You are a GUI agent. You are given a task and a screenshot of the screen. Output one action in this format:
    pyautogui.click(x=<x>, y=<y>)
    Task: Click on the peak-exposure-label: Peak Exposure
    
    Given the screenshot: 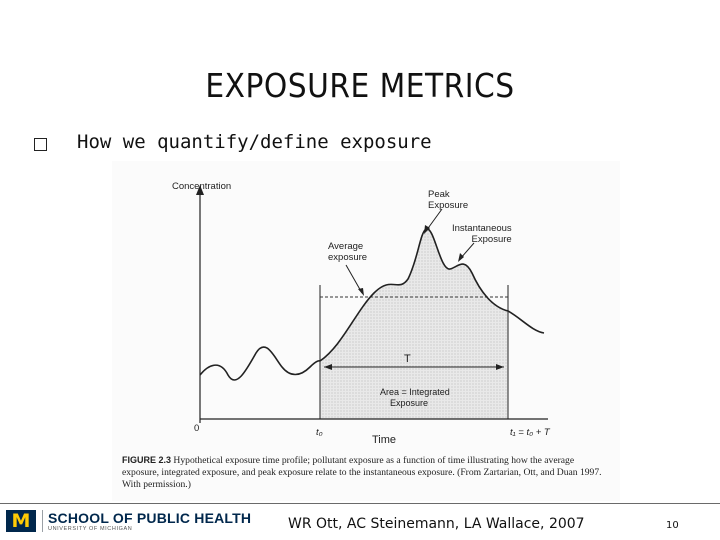 What is the action you would take?
    pyautogui.click(x=448, y=200)
    